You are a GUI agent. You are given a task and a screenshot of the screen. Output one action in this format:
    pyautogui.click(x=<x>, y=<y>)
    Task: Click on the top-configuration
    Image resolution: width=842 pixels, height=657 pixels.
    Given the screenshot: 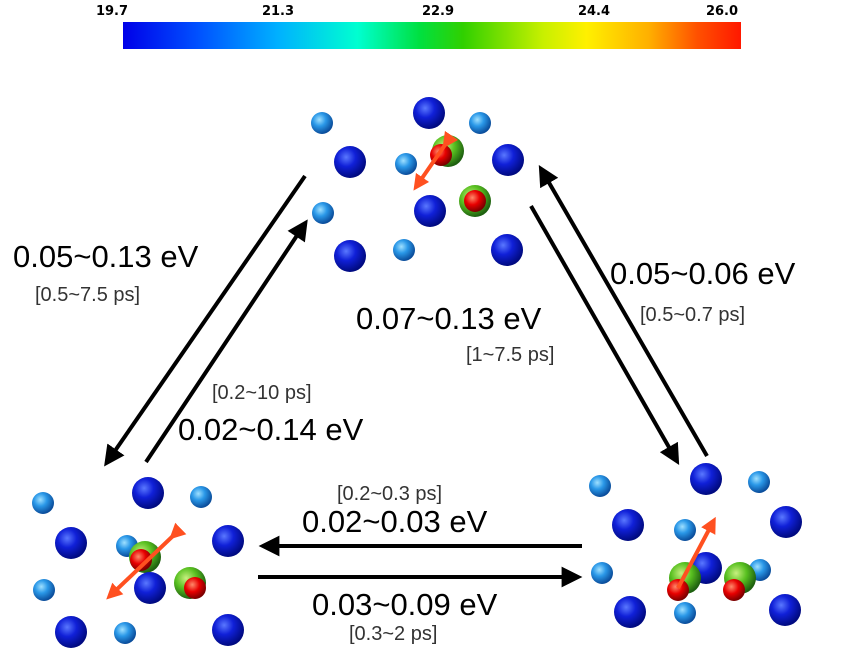 What is the action you would take?
    pyautogui.click(x=417, y=184)
    